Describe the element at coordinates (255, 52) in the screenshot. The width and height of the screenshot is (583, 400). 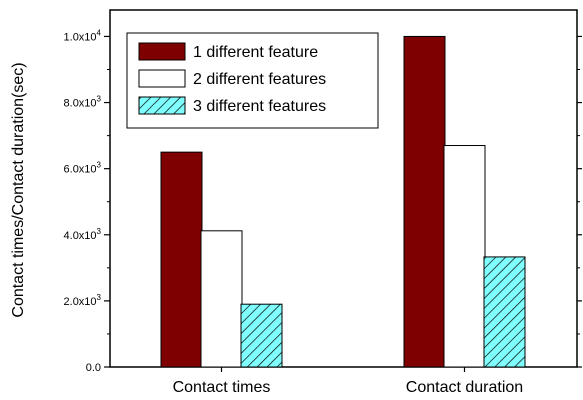
I see `legend-label: 1 different feature` at that location.